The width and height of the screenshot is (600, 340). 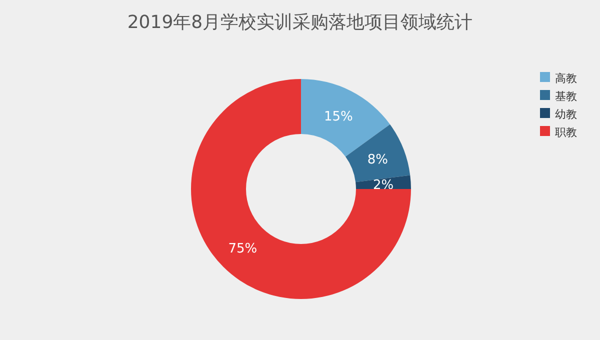 I want to click on chart-title: 2019年8月学校实训采购落地项目领域统计, so click(x=300, y=22).